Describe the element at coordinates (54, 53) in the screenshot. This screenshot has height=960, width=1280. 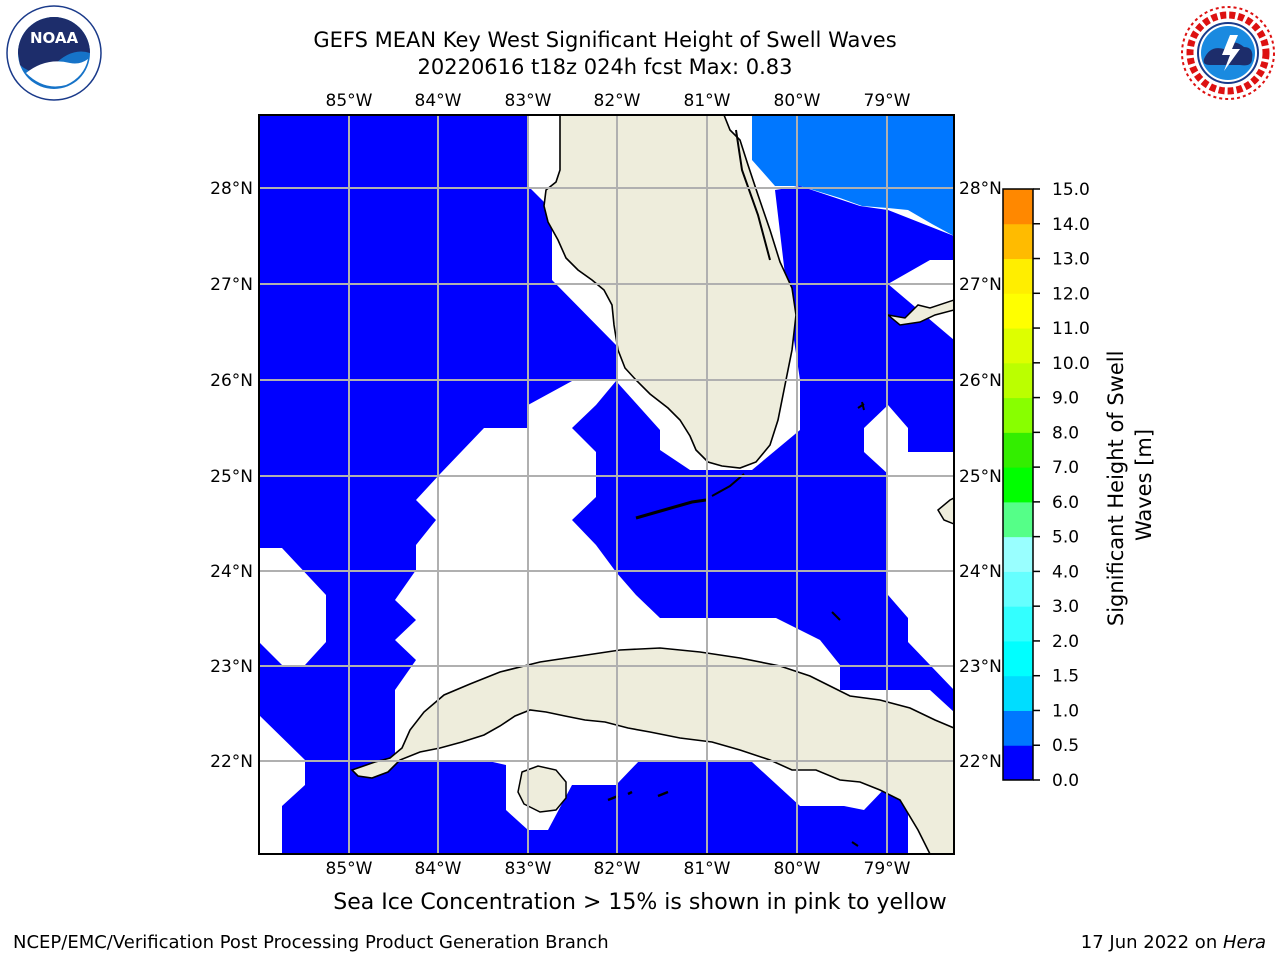
I see `noaa-logo: NOAA` at that location.